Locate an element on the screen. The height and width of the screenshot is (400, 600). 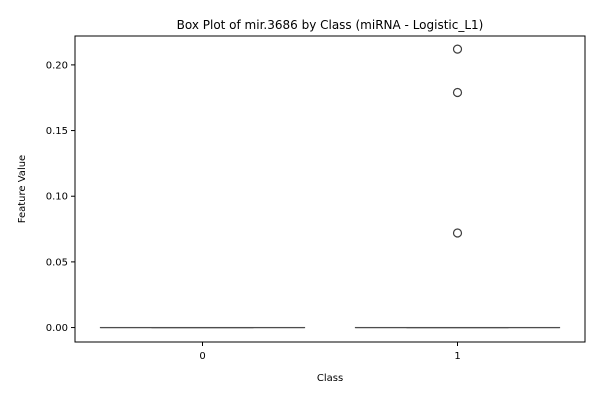
y-axis-label: Feature Value is located at coordinates (22, 189).